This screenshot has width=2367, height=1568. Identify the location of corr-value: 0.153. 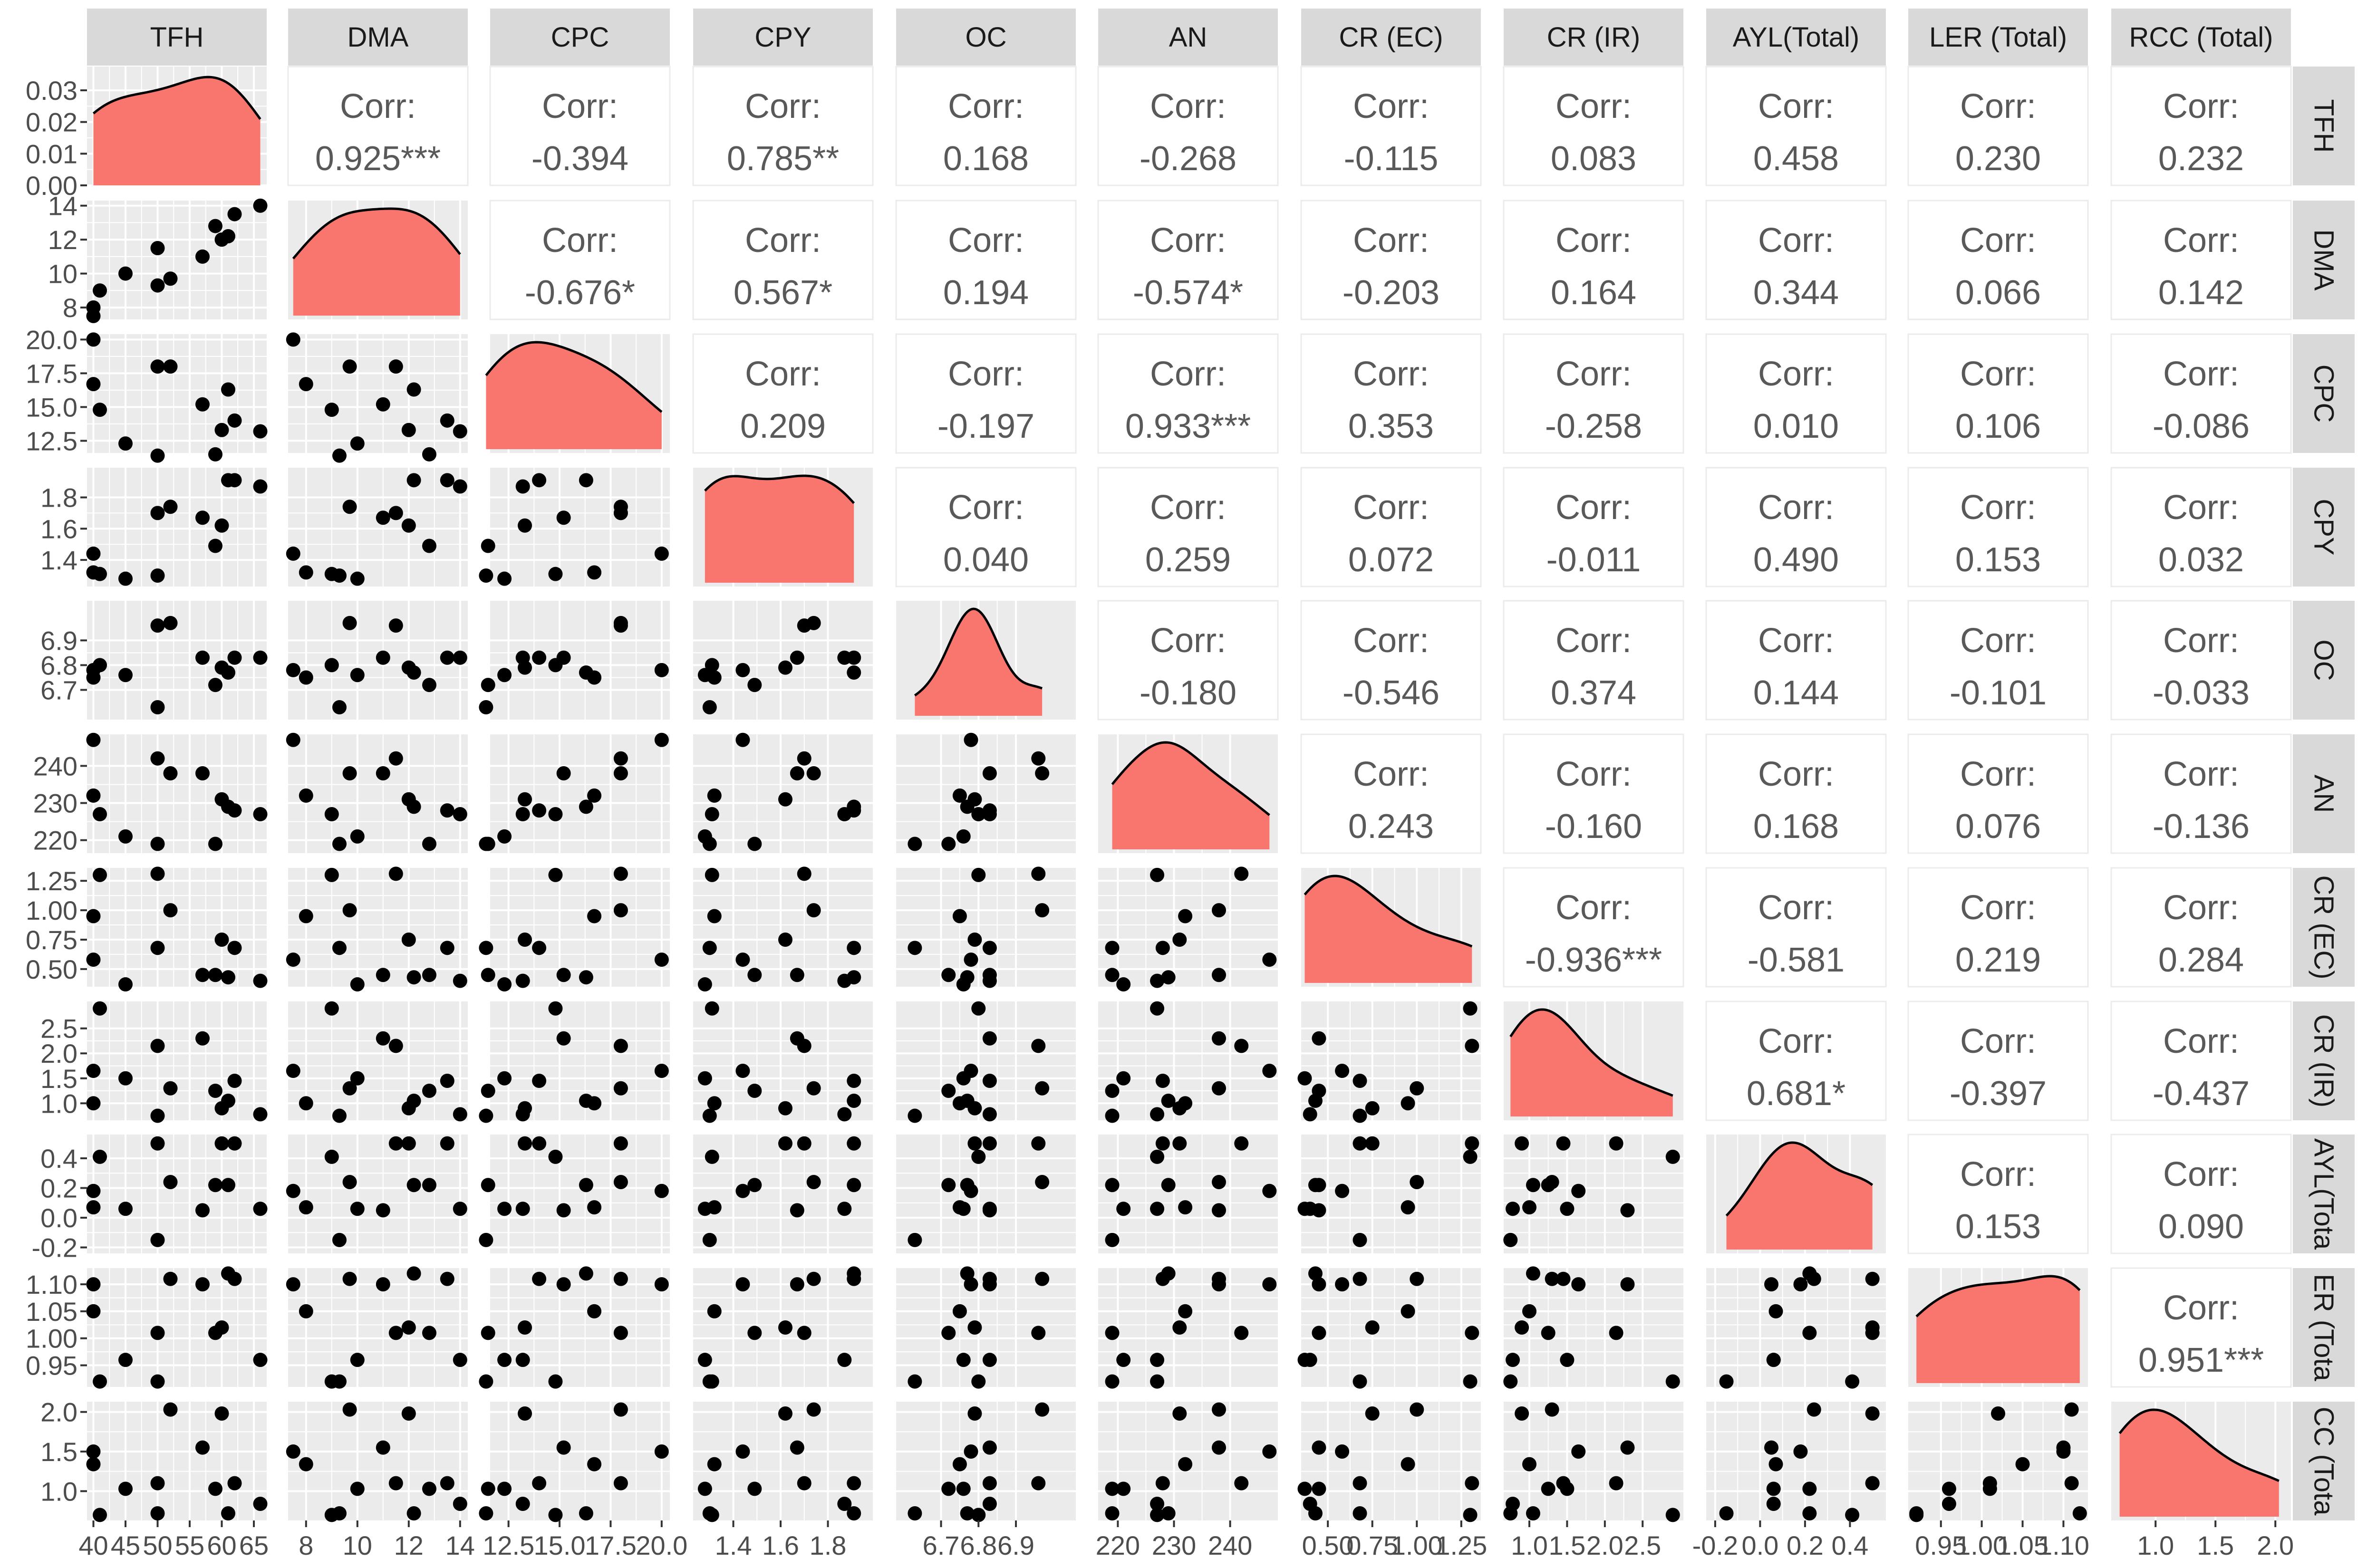
(1998, 1227).